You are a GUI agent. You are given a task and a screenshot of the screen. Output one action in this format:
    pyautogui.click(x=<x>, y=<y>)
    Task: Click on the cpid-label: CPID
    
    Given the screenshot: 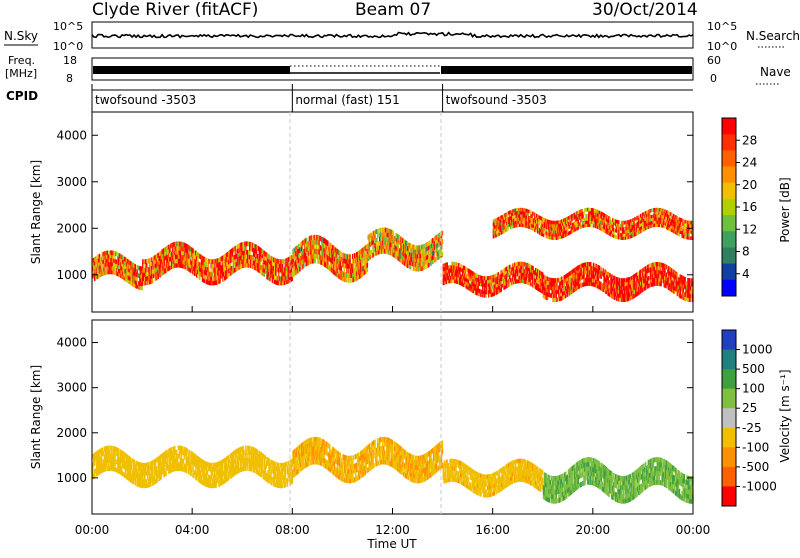 What is the action you would take?
    pyautogui.click(x=22, y=96)
    